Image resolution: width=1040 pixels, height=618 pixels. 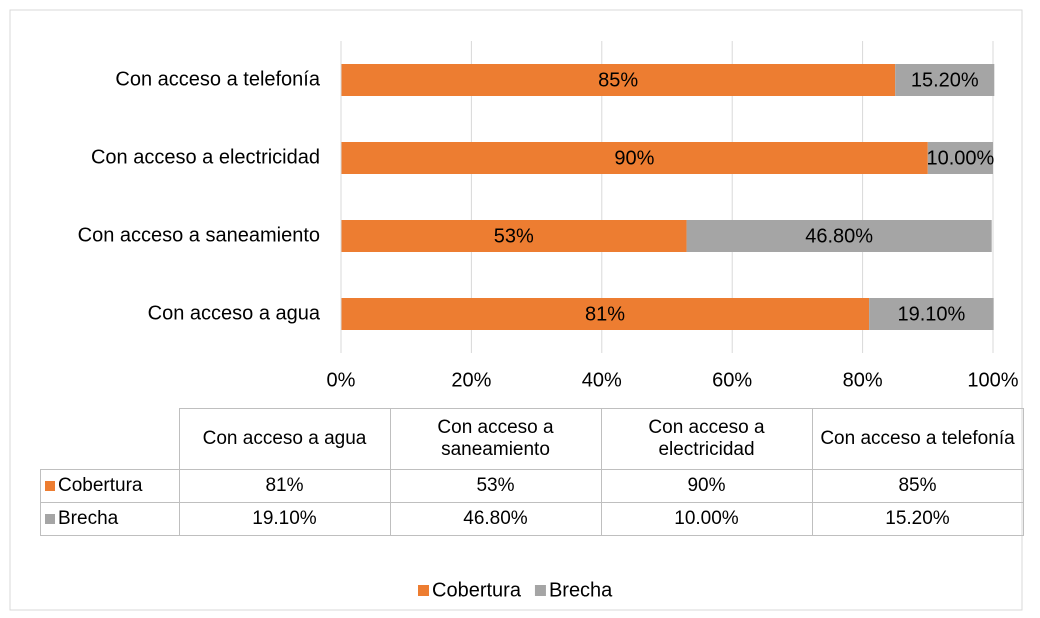 I want to click on data-label: 81%, so click(x=605, y=314).